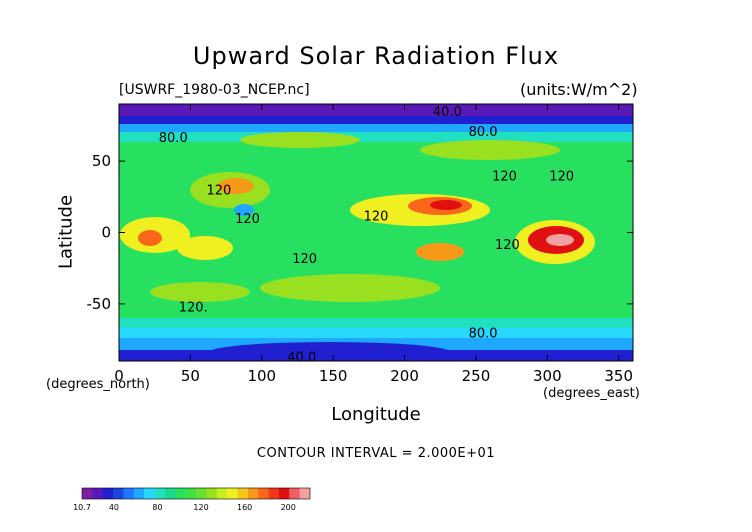  What do you see at coordinates (114, 507) in the screenshot?
I see `colorbar-tick-label: 40` at bounding box center [114, 507].